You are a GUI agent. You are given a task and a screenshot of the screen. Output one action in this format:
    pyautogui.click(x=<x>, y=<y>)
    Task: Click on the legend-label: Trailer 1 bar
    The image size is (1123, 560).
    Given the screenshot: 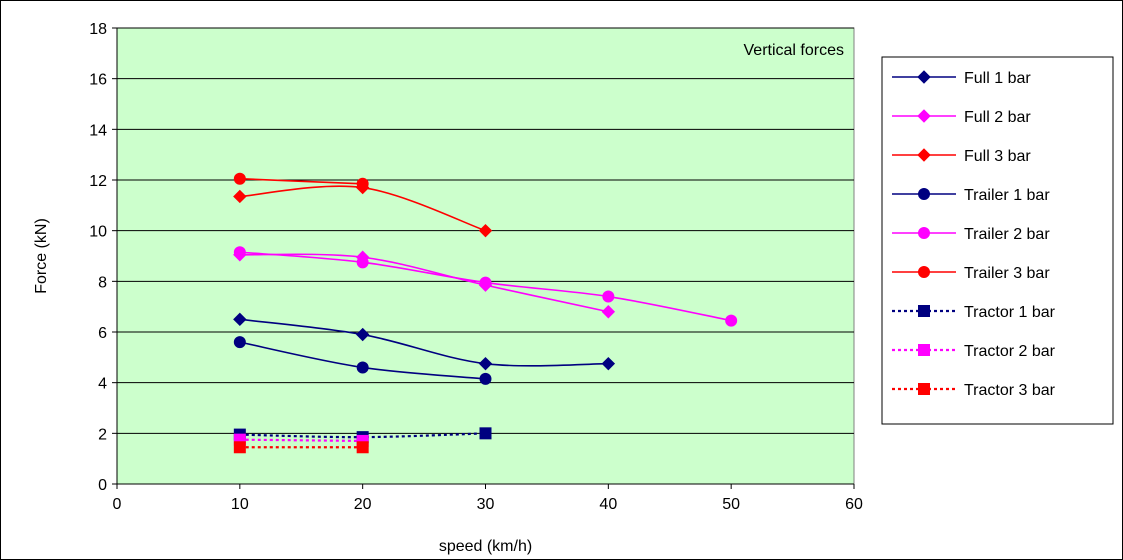 What is the action you would take?
    pyautogui.click(x=1007, y=195)
    